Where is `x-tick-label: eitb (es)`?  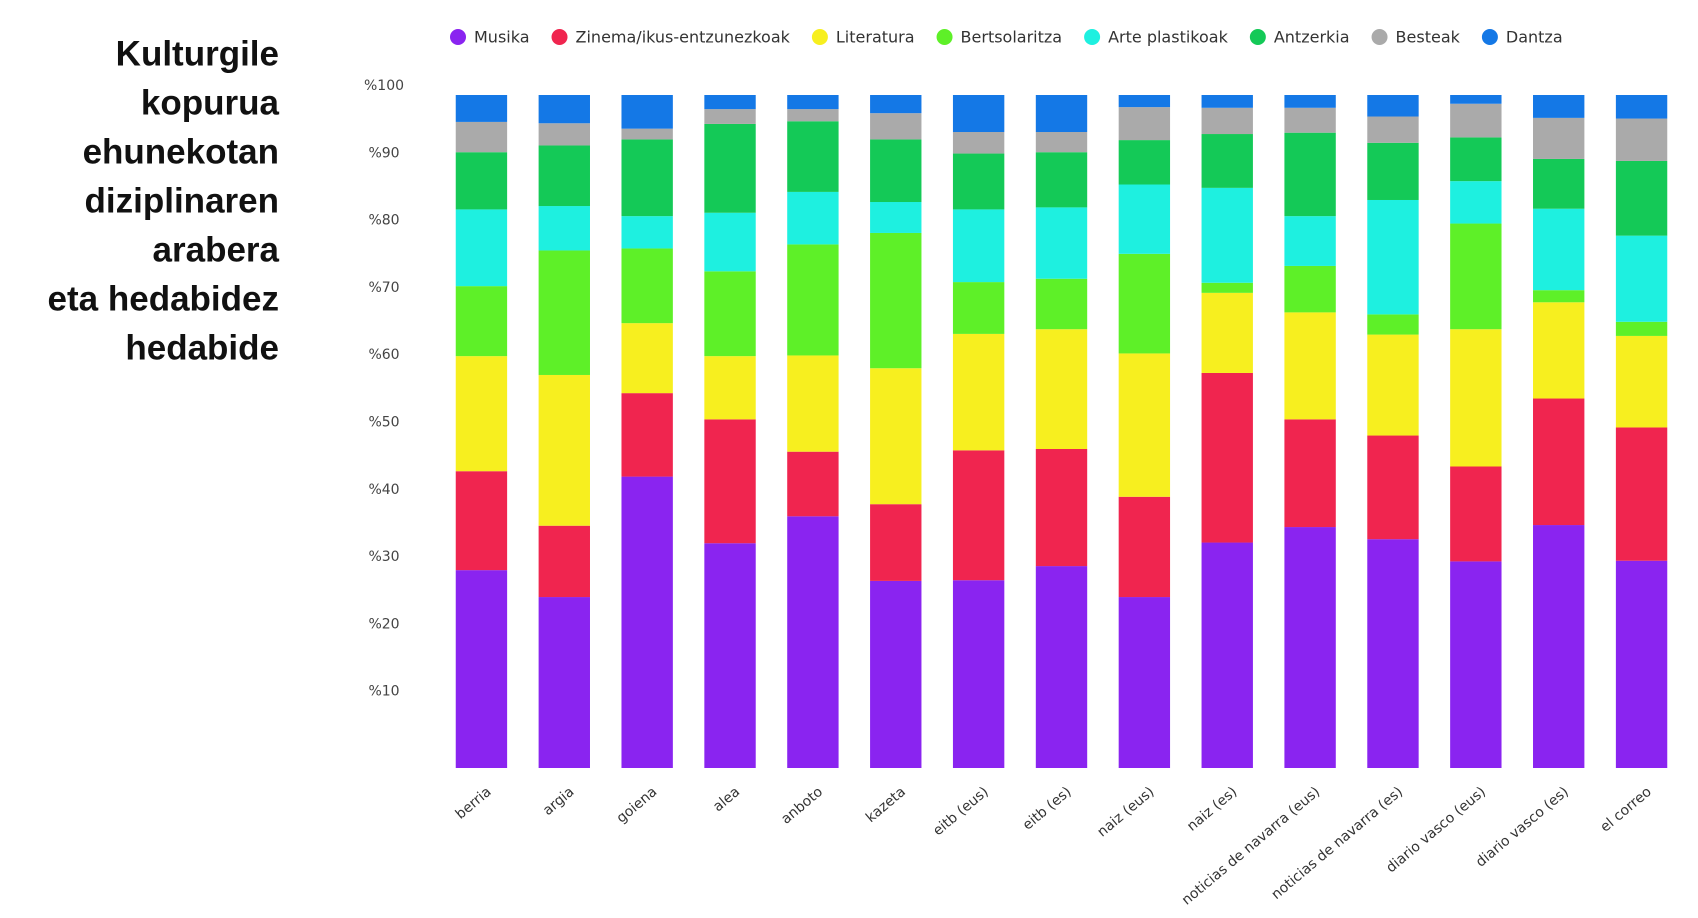 x-tick-label: eitb (es) is located at coordinates (1047, 809).